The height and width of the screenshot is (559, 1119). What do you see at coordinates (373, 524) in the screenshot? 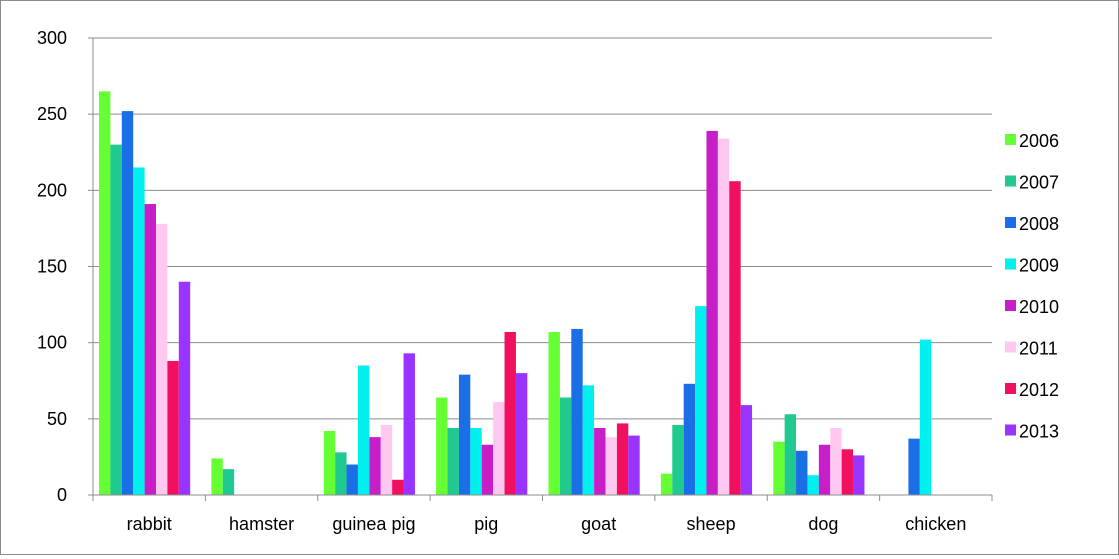
I see `x-tick-label: guinea pig` at bounding box center [373, 524].